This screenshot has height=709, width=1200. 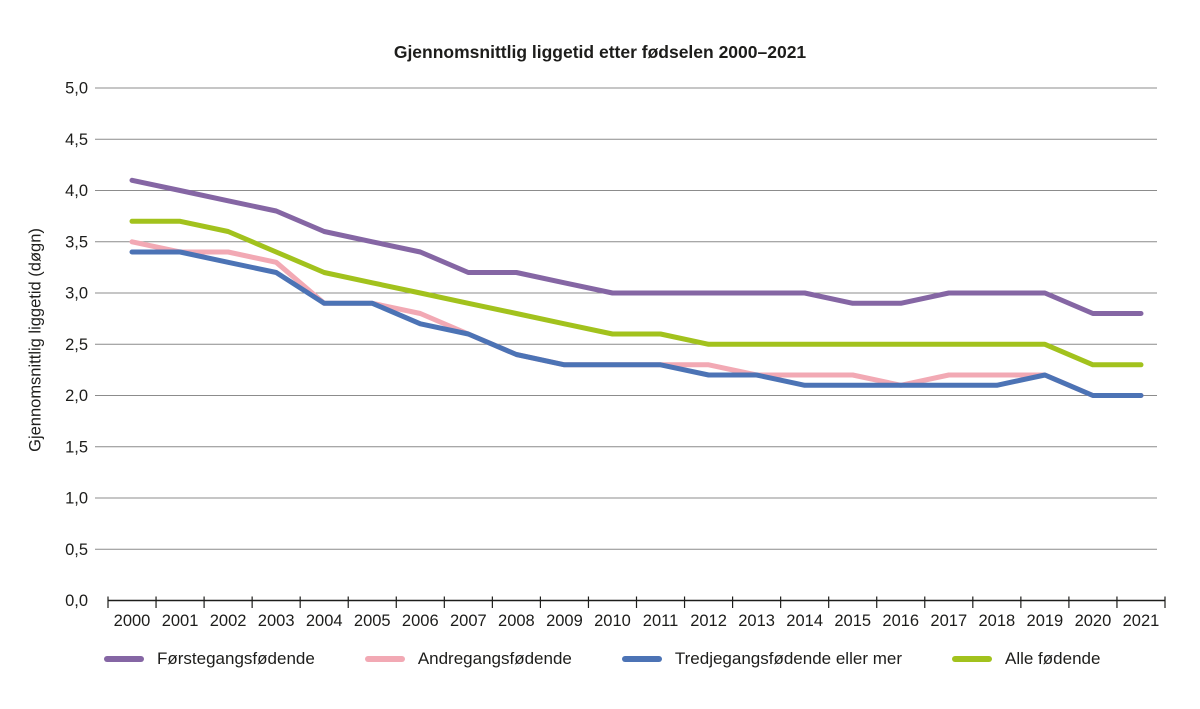 I want to click on legend-label: Førstegangsfødende, so click(x=236, y=658).